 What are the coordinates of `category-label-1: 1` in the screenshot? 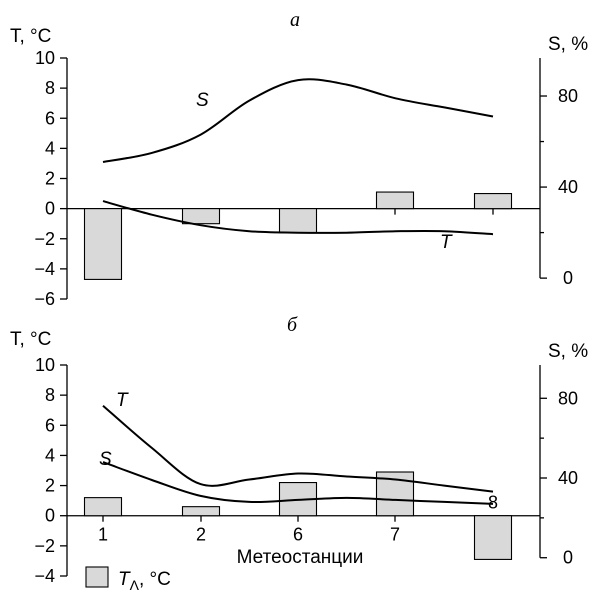 It's located at (103, 535).